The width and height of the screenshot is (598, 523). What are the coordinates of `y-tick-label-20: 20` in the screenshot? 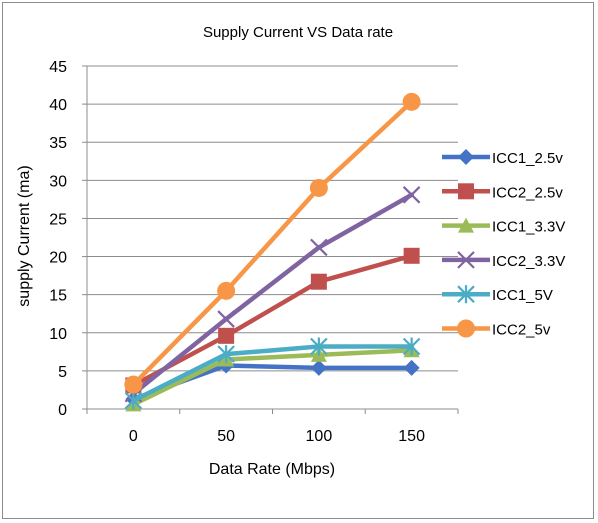 It's located at (58, 258).